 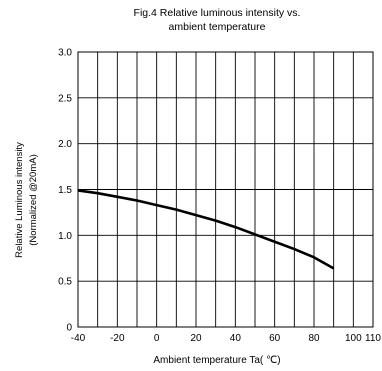 What do you see at coordinates (65, 98) in the screenshot?
I see `y-tick-label: 2.5` at bounding box center [65, 98].